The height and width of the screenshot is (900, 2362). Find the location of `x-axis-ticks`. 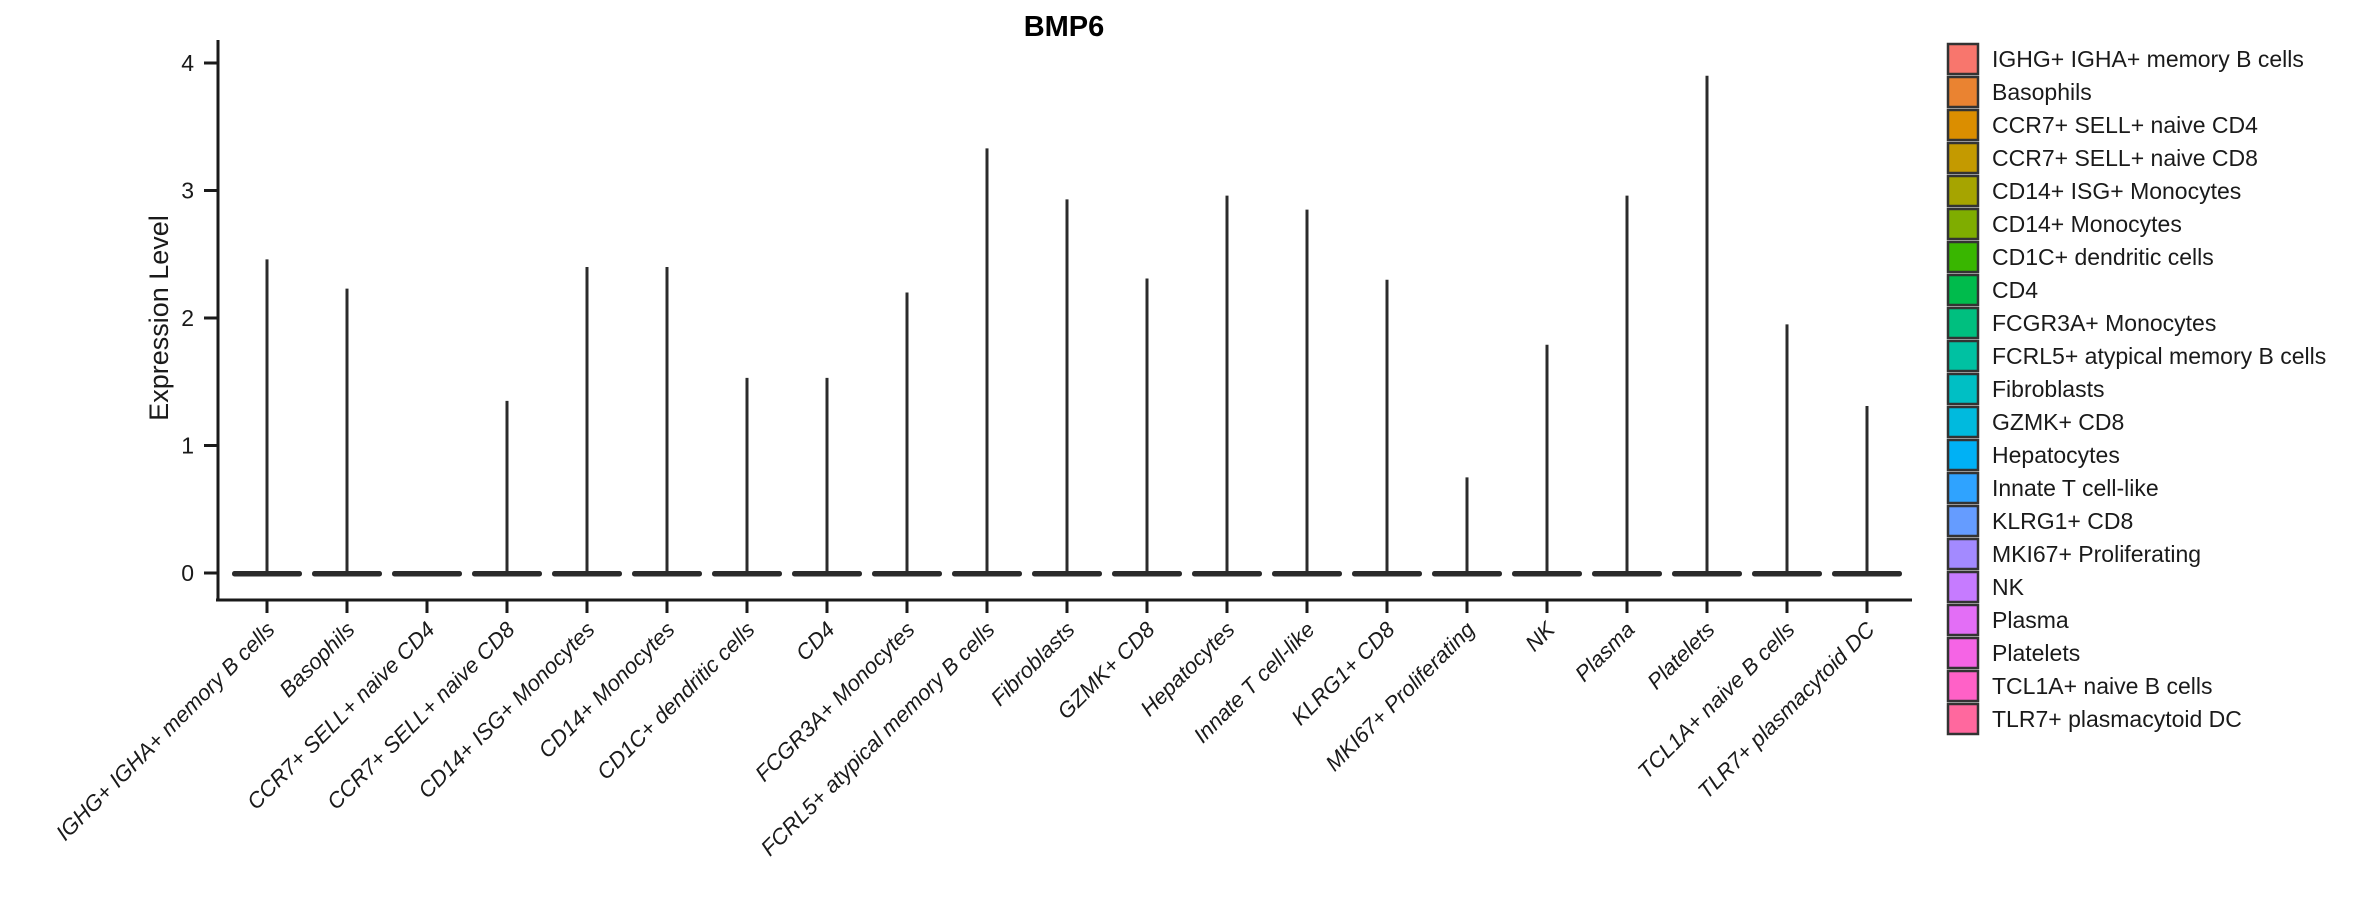

x-axis-ticks is located at coordinates (1067, 606).